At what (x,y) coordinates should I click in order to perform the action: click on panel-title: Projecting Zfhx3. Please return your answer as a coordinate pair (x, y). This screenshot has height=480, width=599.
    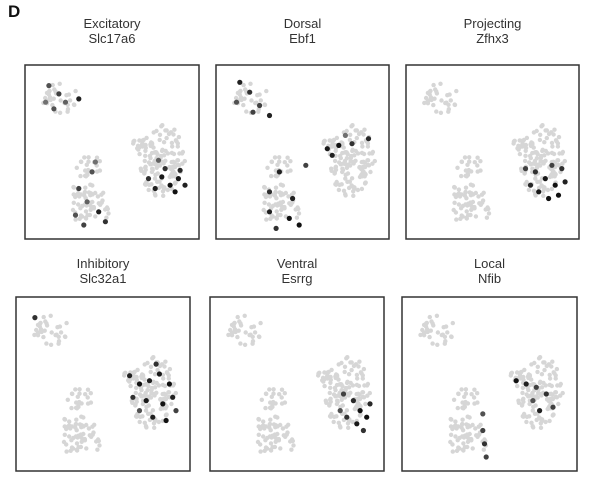
    Looking at the image, I should click on (492, 31).